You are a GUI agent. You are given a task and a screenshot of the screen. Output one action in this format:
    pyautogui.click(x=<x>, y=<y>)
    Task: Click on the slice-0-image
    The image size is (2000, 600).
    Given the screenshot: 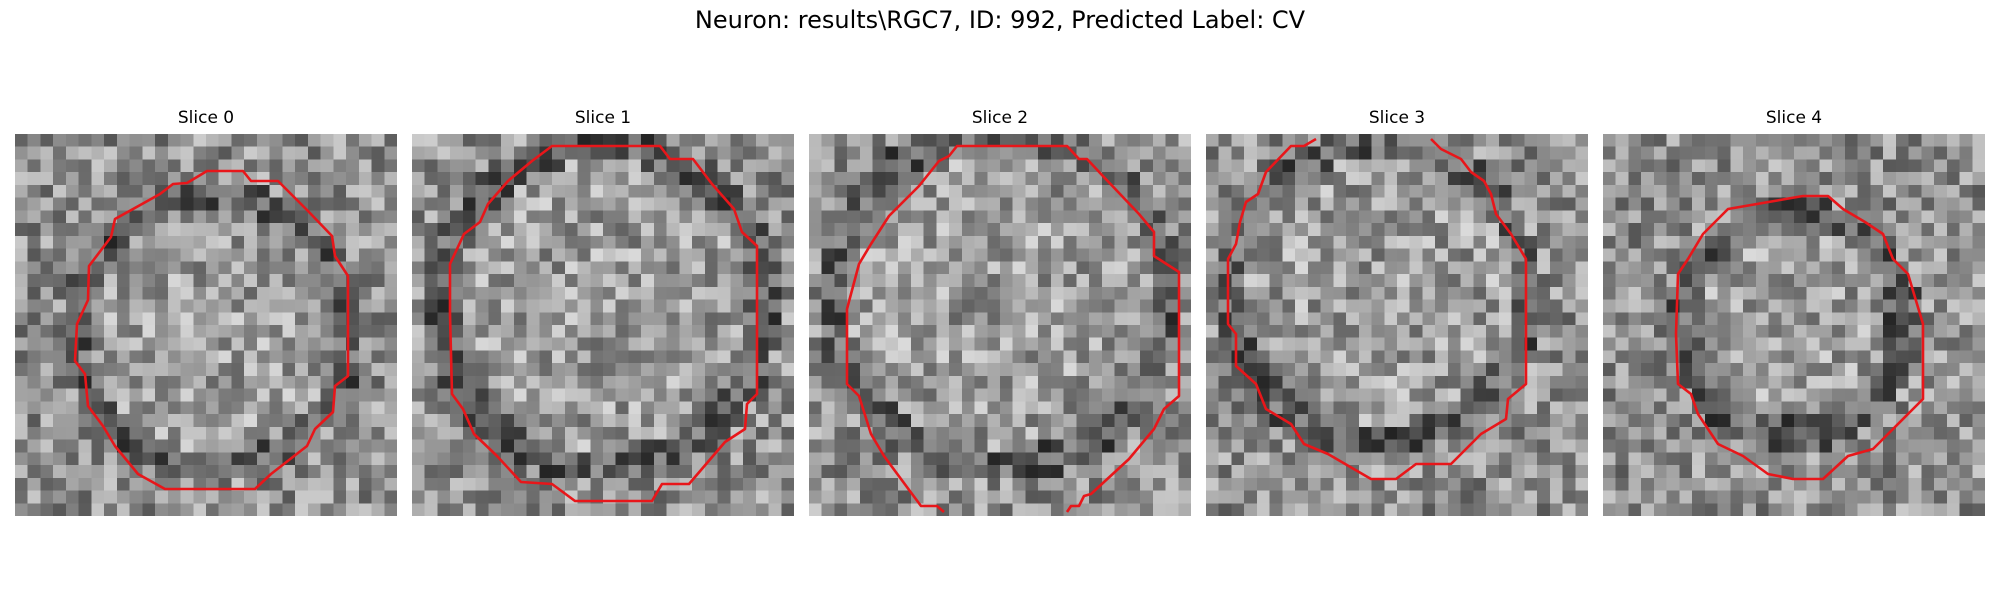 What is the action you would take?
    pyautogui.click(x=206, y=325)
    